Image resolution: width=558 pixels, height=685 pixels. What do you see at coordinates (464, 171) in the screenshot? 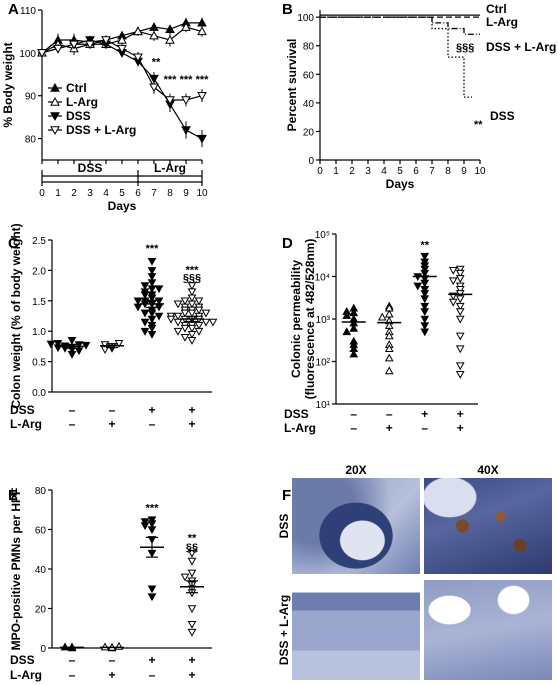
I see `panel-b-xtick-label: 9` at bounding box center [464, 171].